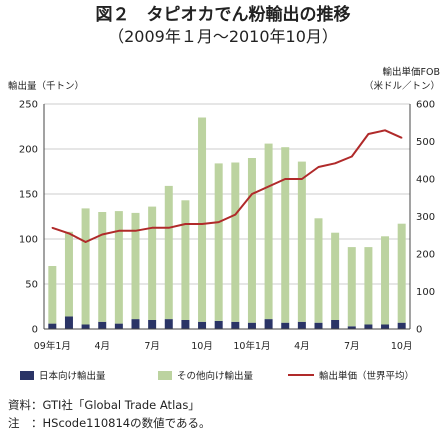 The height and width of the screenshot is (438, 446). I want to click on y-left-tick-label: 250, so click(28, 105).